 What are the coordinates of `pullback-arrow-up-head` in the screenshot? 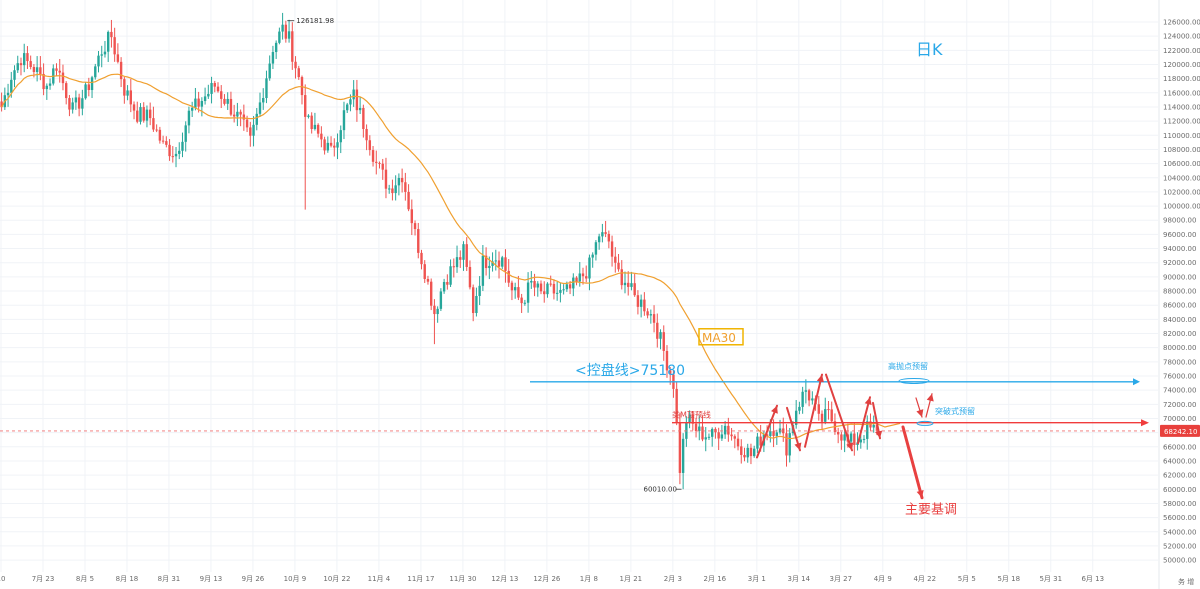 It's located at (930, 397).